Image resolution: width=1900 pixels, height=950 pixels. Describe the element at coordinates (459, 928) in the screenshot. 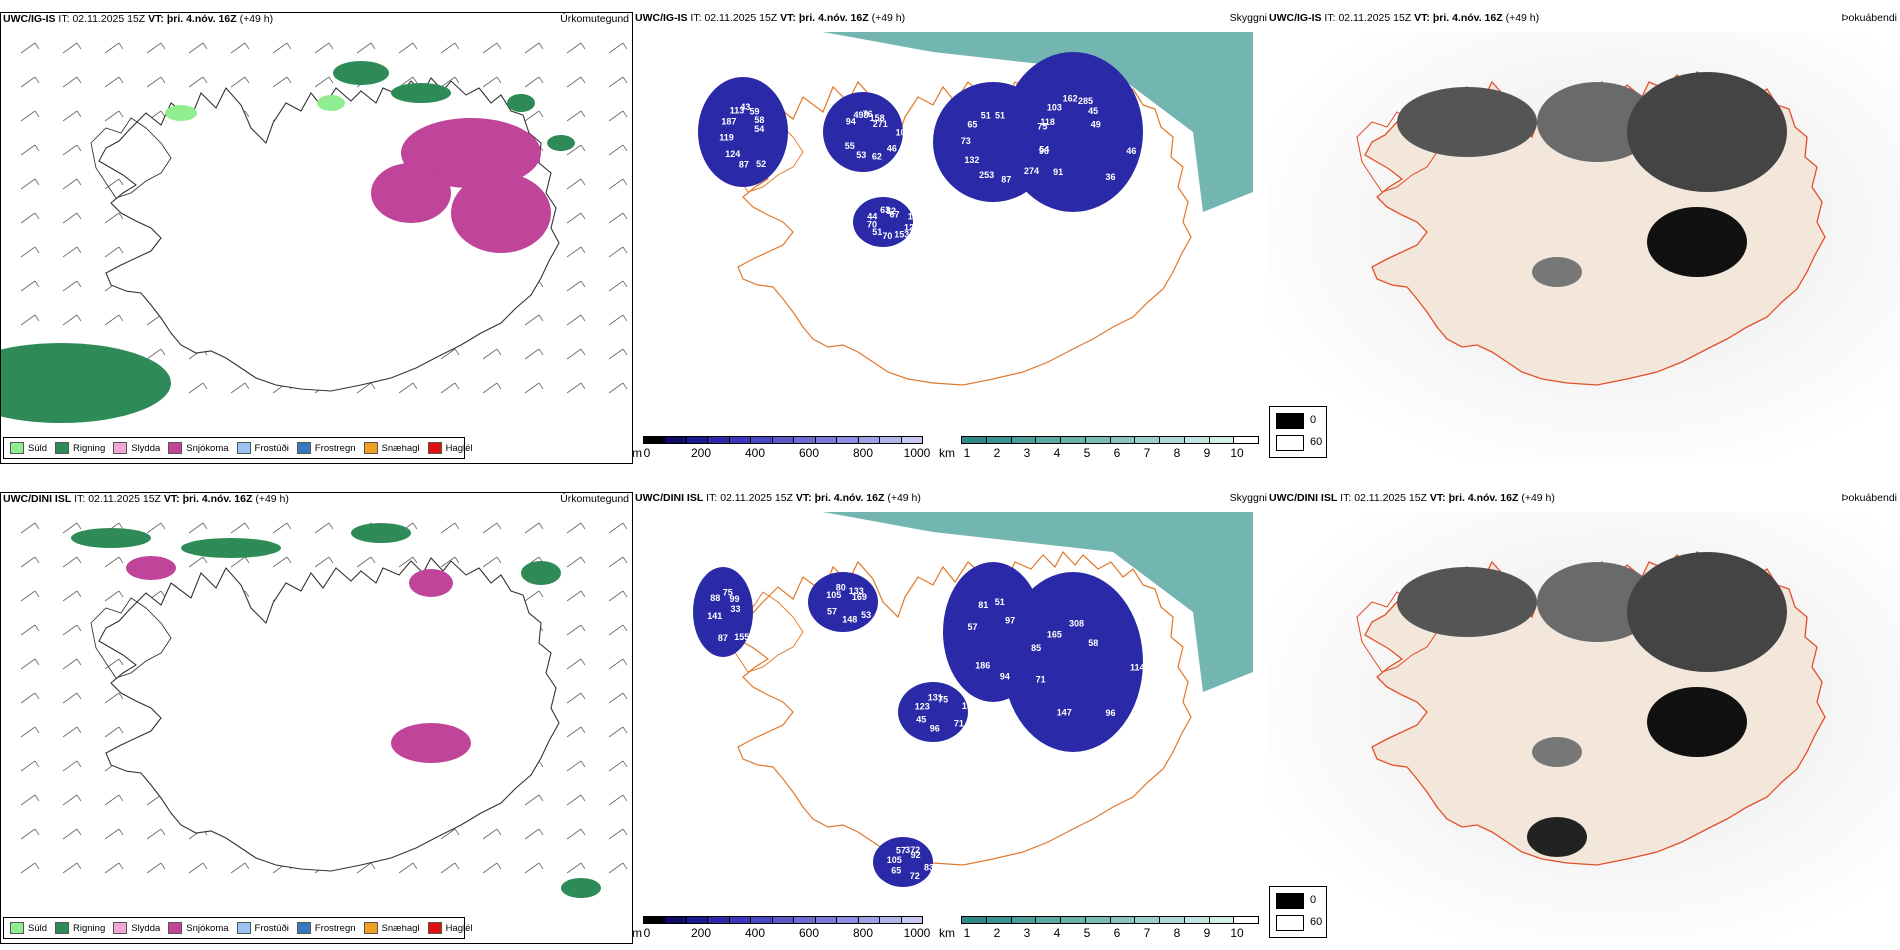

I see `legend-label: Haglél` at that location.